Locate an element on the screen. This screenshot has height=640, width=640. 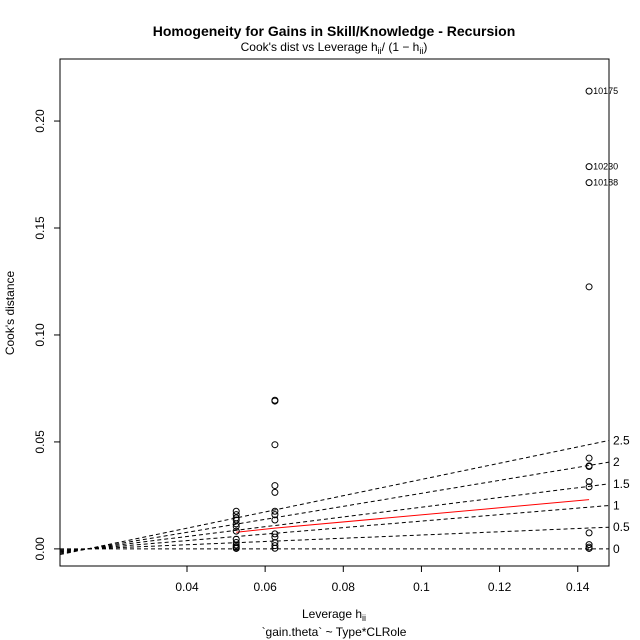
point-labels: 10175 10230 10188 is located at coordinates (605, 137).